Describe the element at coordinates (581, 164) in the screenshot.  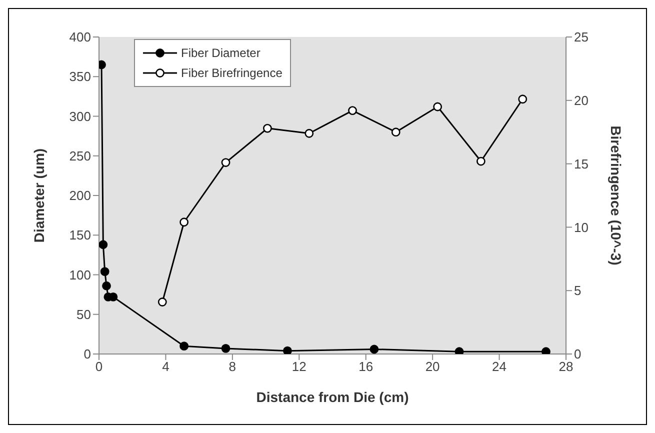
I see `y2-tick-label: 15` at that location.